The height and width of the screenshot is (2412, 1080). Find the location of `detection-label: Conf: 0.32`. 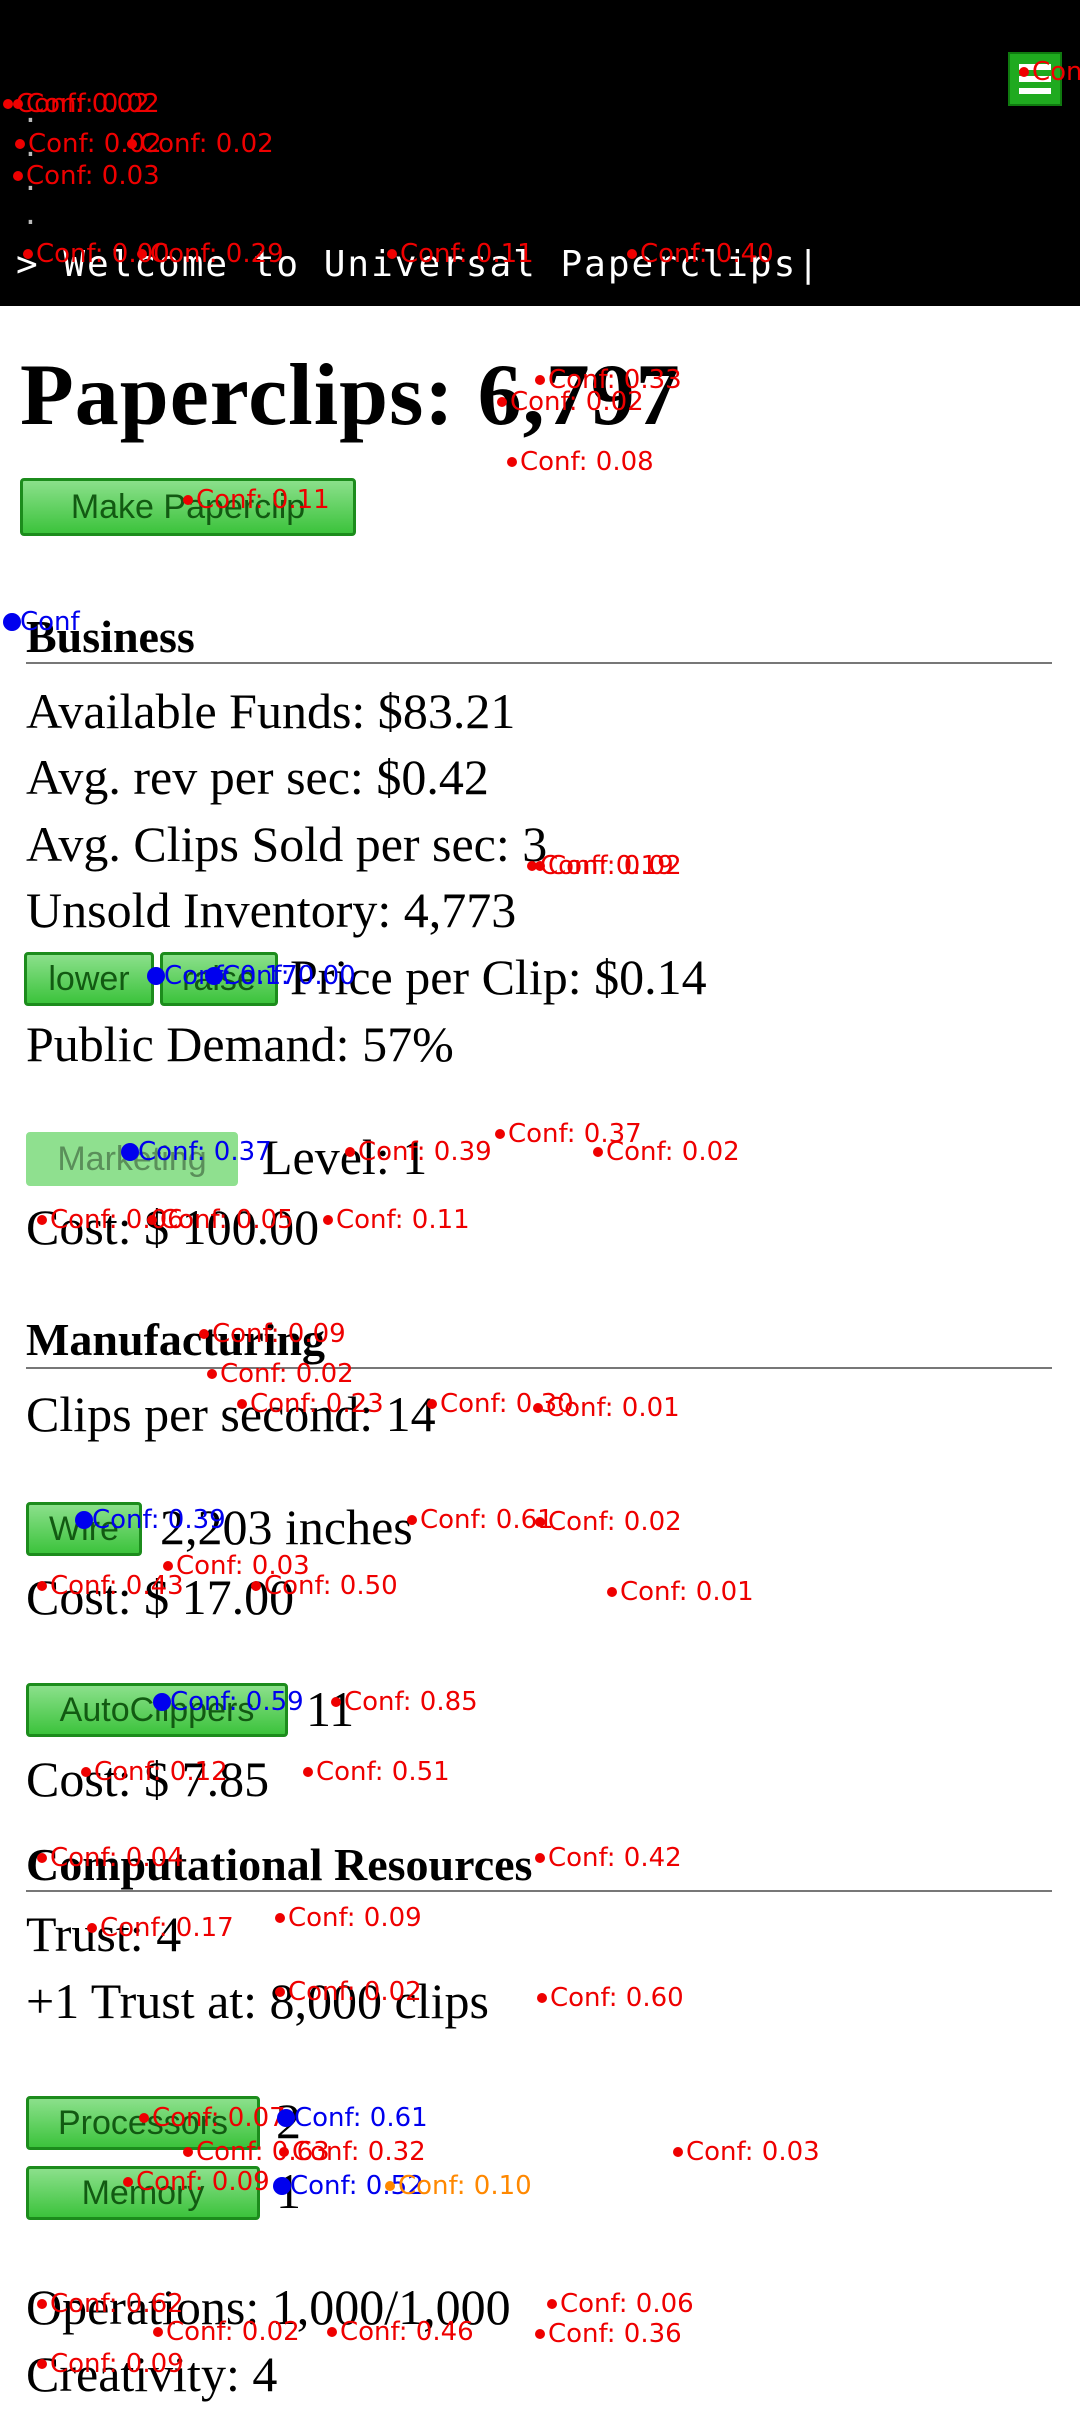

detection-label: Conf: 0.32 is located at coordinates (359, 2152).